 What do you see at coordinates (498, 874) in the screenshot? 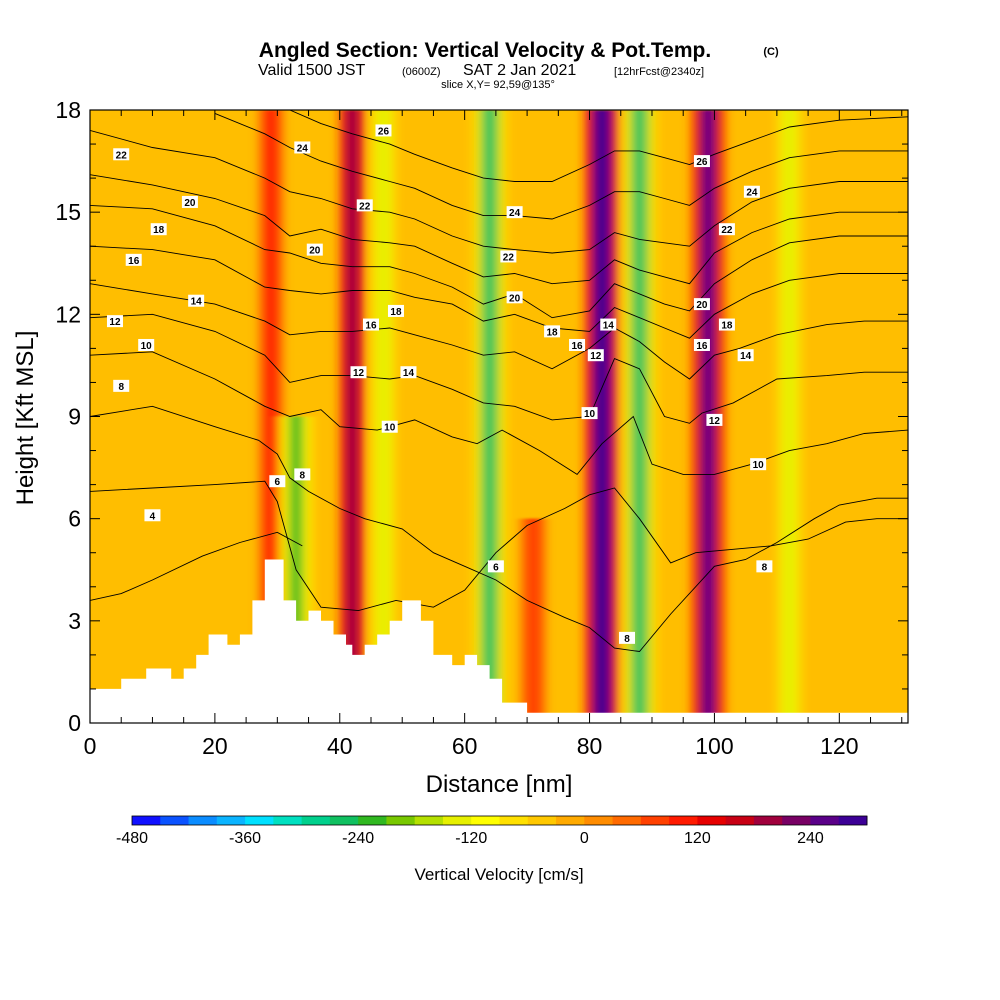
I see `colorbar-title: Vertical Velocity [cm/s]` at bounding box center [498, 874].